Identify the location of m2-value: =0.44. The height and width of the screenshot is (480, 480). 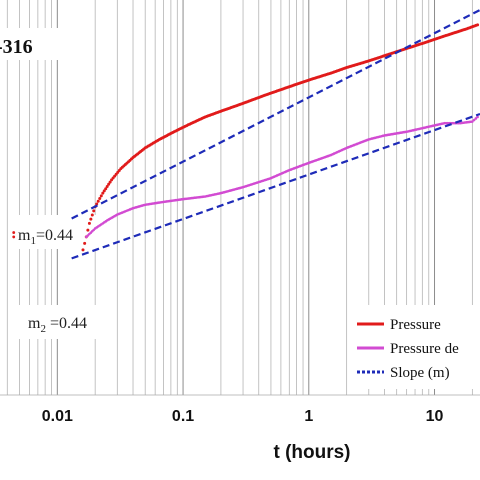
(66, 323).